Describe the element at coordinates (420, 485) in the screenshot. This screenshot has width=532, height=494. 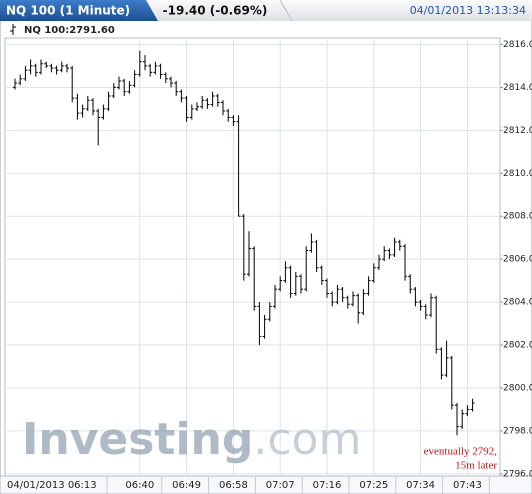
I see `x-tick-label: 07:34` at that location.